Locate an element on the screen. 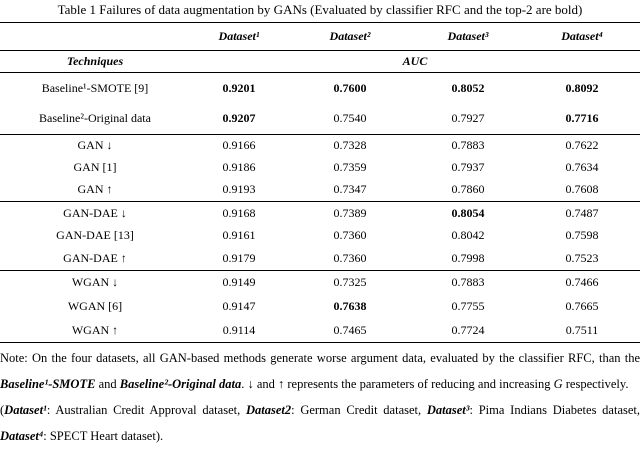  auc-cell: 0.7598 is located at coordinates (582, 235).